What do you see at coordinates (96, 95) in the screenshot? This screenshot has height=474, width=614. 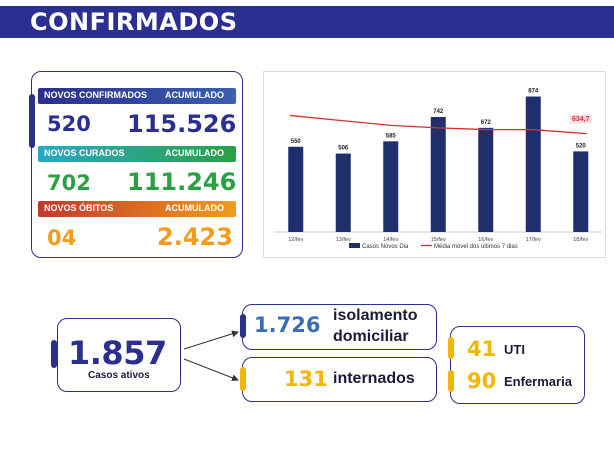 I see `confirmed-label: NOVOS CONFIRMADOS` at bounding box center [96, 95].